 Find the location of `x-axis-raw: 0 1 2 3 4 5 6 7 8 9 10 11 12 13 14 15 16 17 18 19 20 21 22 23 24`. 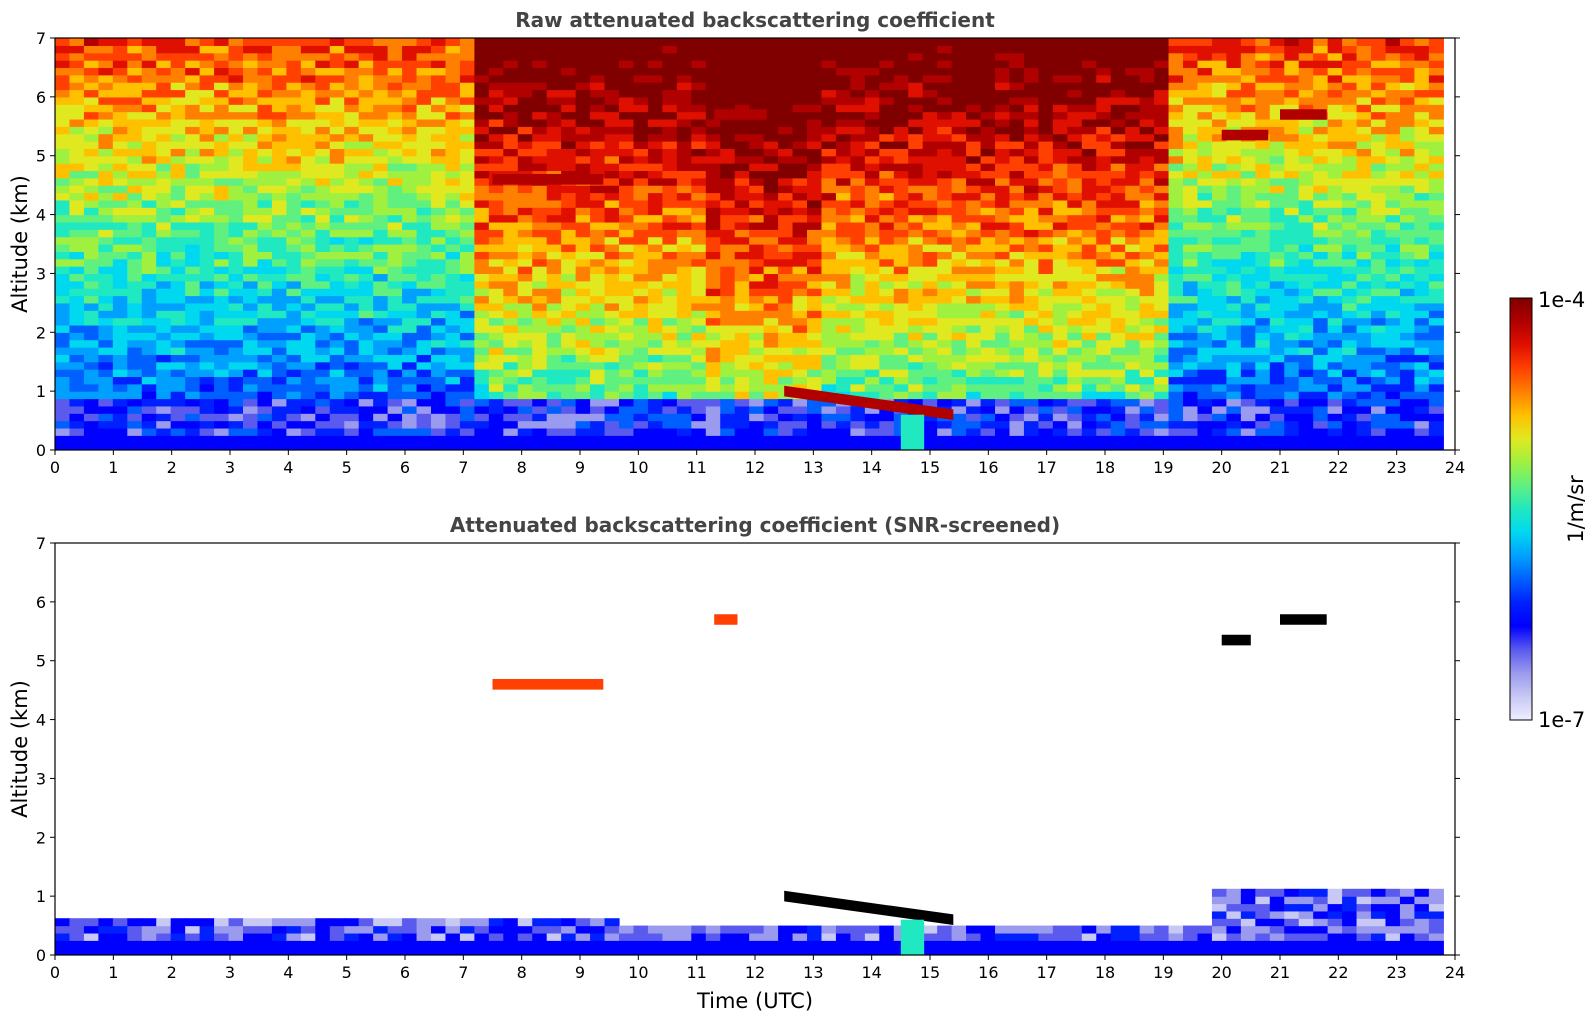

x-axis-raw: 0 1 2 3 4 5 6 7 8 9 10 11 12 13 14 15 16 17 18 19 20 21 22 23 24 is located at coordinates (757, 463).